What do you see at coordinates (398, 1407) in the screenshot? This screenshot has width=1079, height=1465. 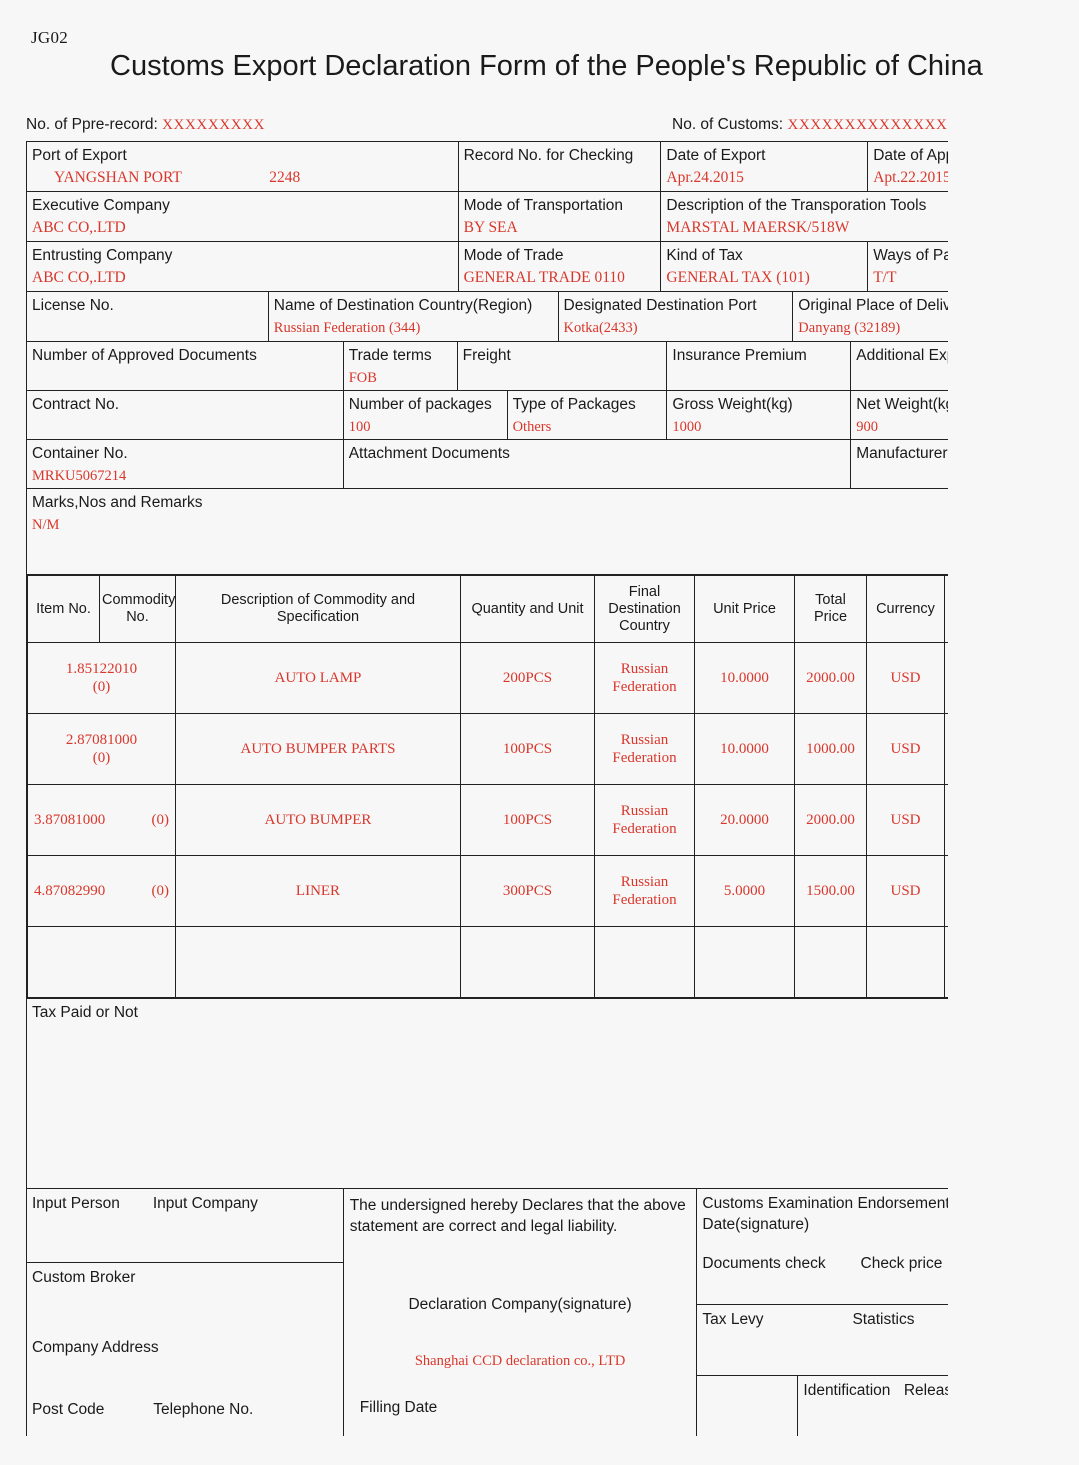 I see `filling-date-label: Filling Date` at bounding box center [398, 1407].